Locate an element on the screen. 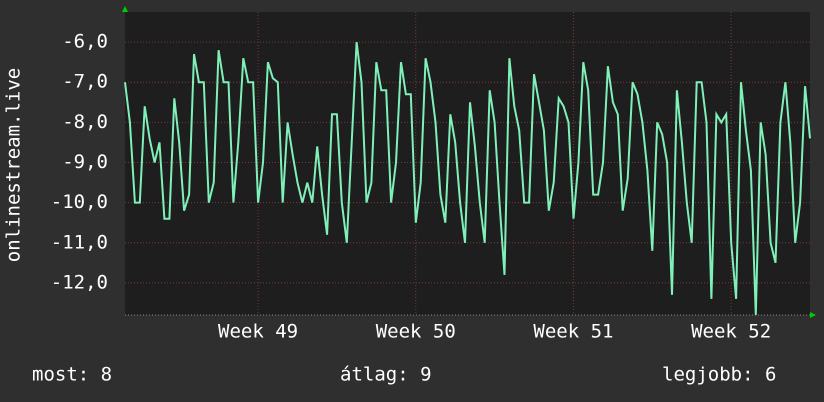 This screenshot has width=824, height=402. y-tick-label: -10,0 is located at coordinates (79, 202).